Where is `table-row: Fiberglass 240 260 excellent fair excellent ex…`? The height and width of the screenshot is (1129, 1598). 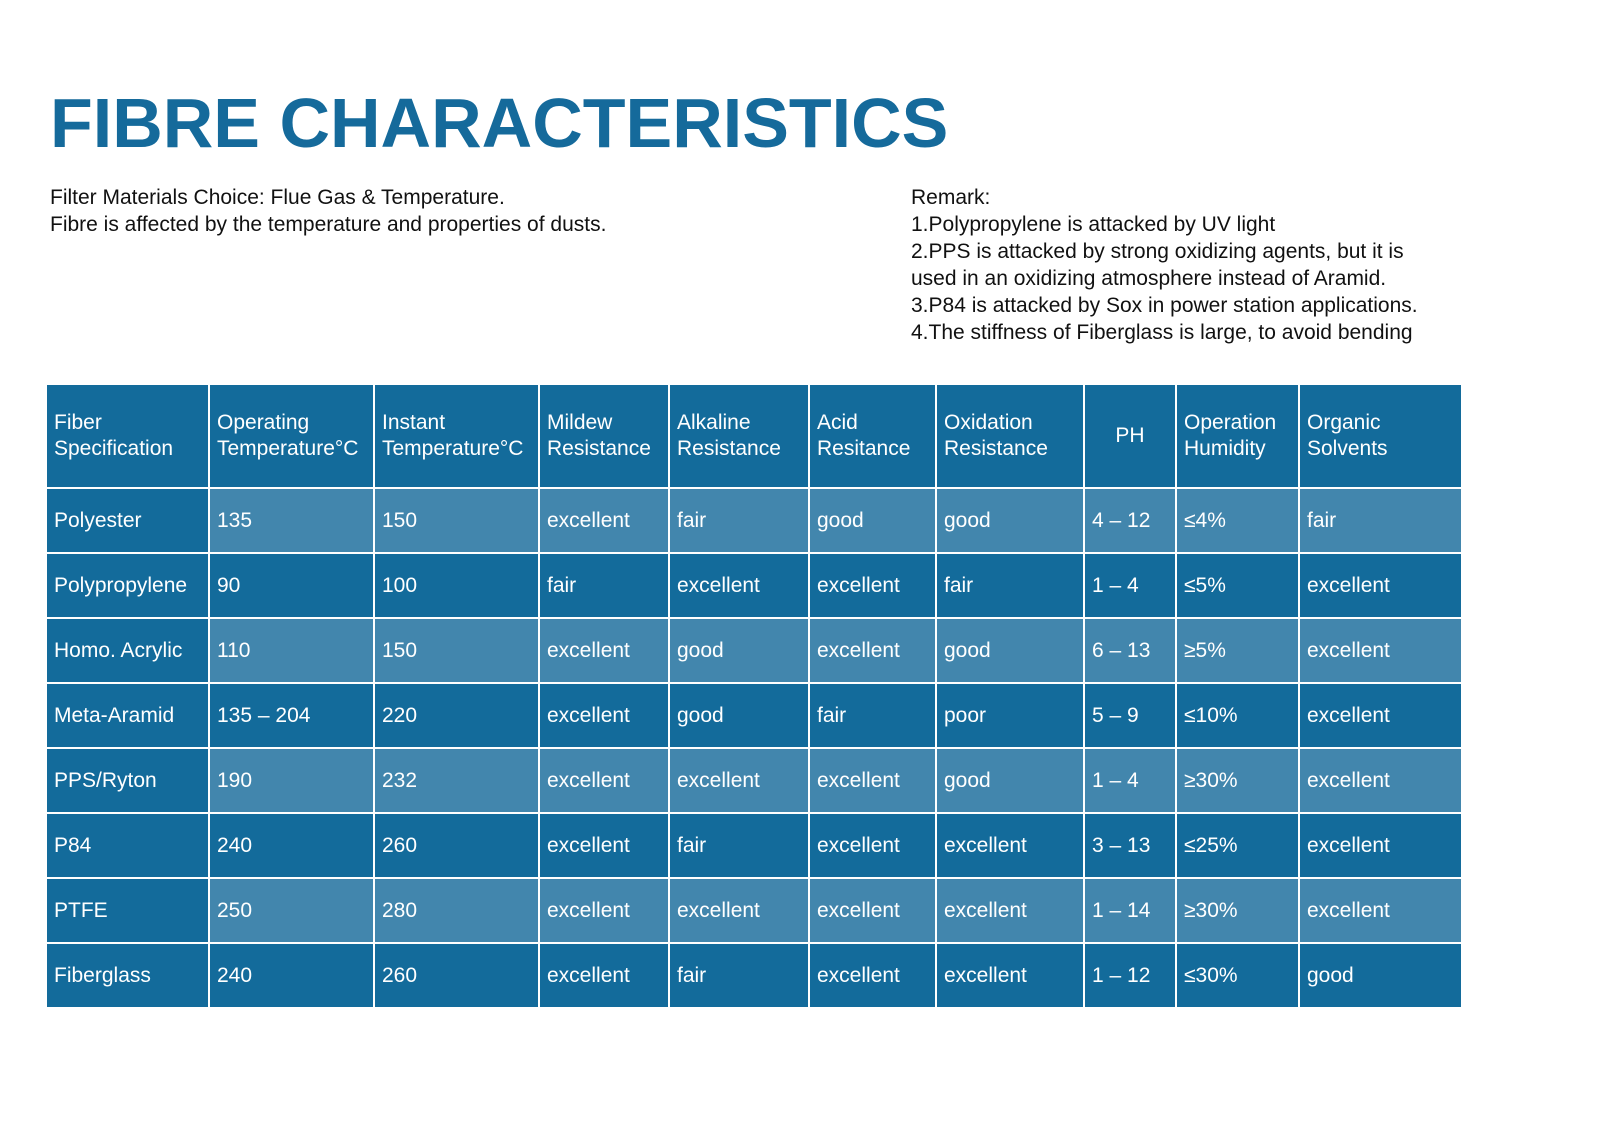 table-row: Fiberglass 240 260 excellent fair excellent ex… is located at coordinates (754, 974).